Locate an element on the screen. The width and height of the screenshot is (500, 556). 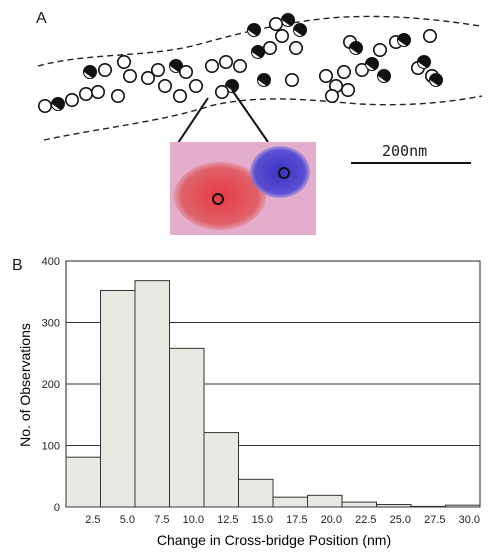
x-tick-label: 12.5 is located at coordinates (227, 520).